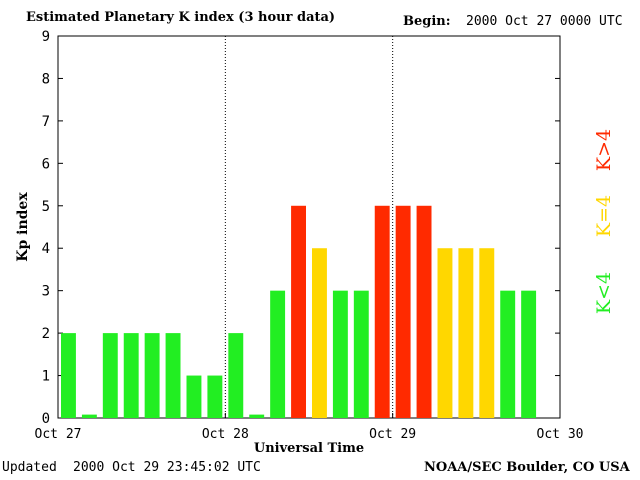  Describe the element at coordinates (392, 434) in the screenshot. I see `x-tick-label: Oct 29` at that location.